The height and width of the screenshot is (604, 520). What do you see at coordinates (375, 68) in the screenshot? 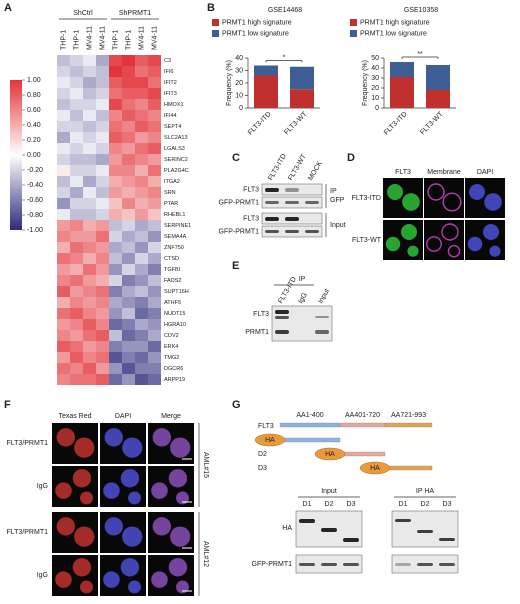
I see `y-tick-label: 40` at bounding box center [375, 68].